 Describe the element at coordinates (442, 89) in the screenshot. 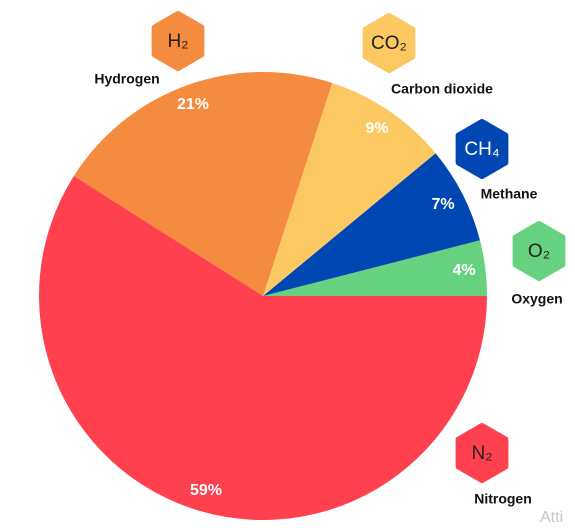

I see `legend-label: Carbon dioxide` at that location.